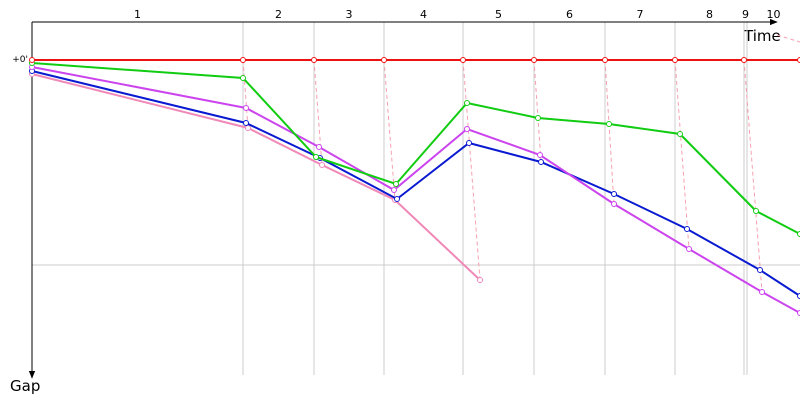 The image size is (800, 404). I want to click on lap-label: 9, so click(745, 14).